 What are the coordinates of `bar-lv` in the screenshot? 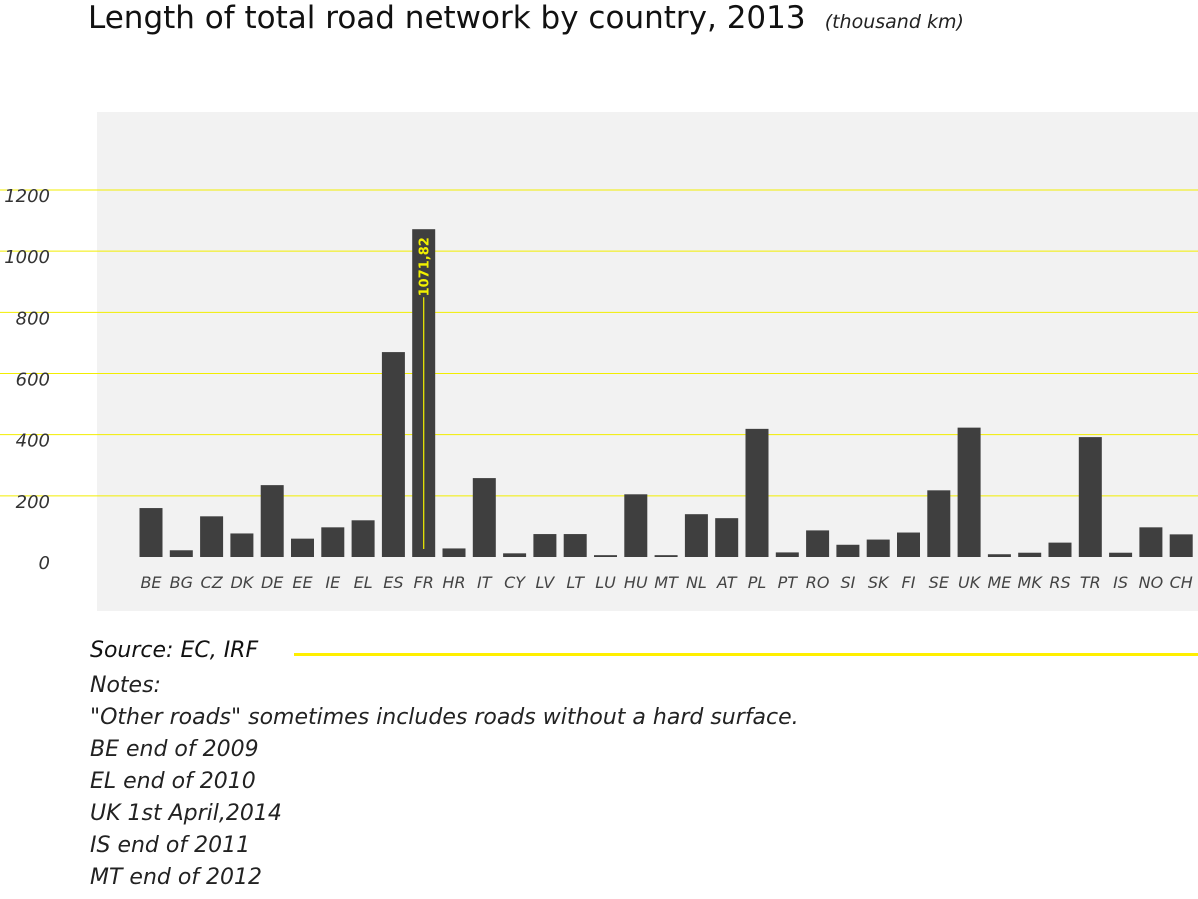 It's located at (545, 545).